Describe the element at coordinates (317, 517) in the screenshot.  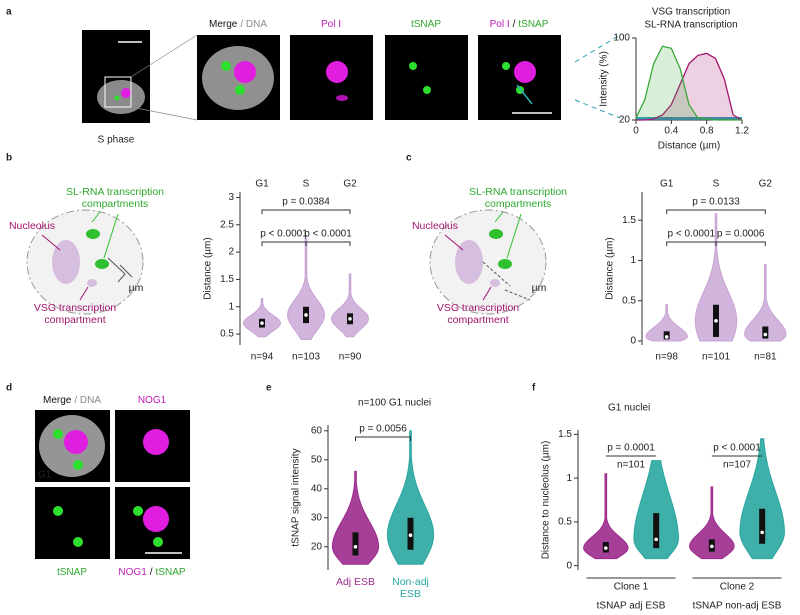
I see `y-tick-label: 30` at that location.